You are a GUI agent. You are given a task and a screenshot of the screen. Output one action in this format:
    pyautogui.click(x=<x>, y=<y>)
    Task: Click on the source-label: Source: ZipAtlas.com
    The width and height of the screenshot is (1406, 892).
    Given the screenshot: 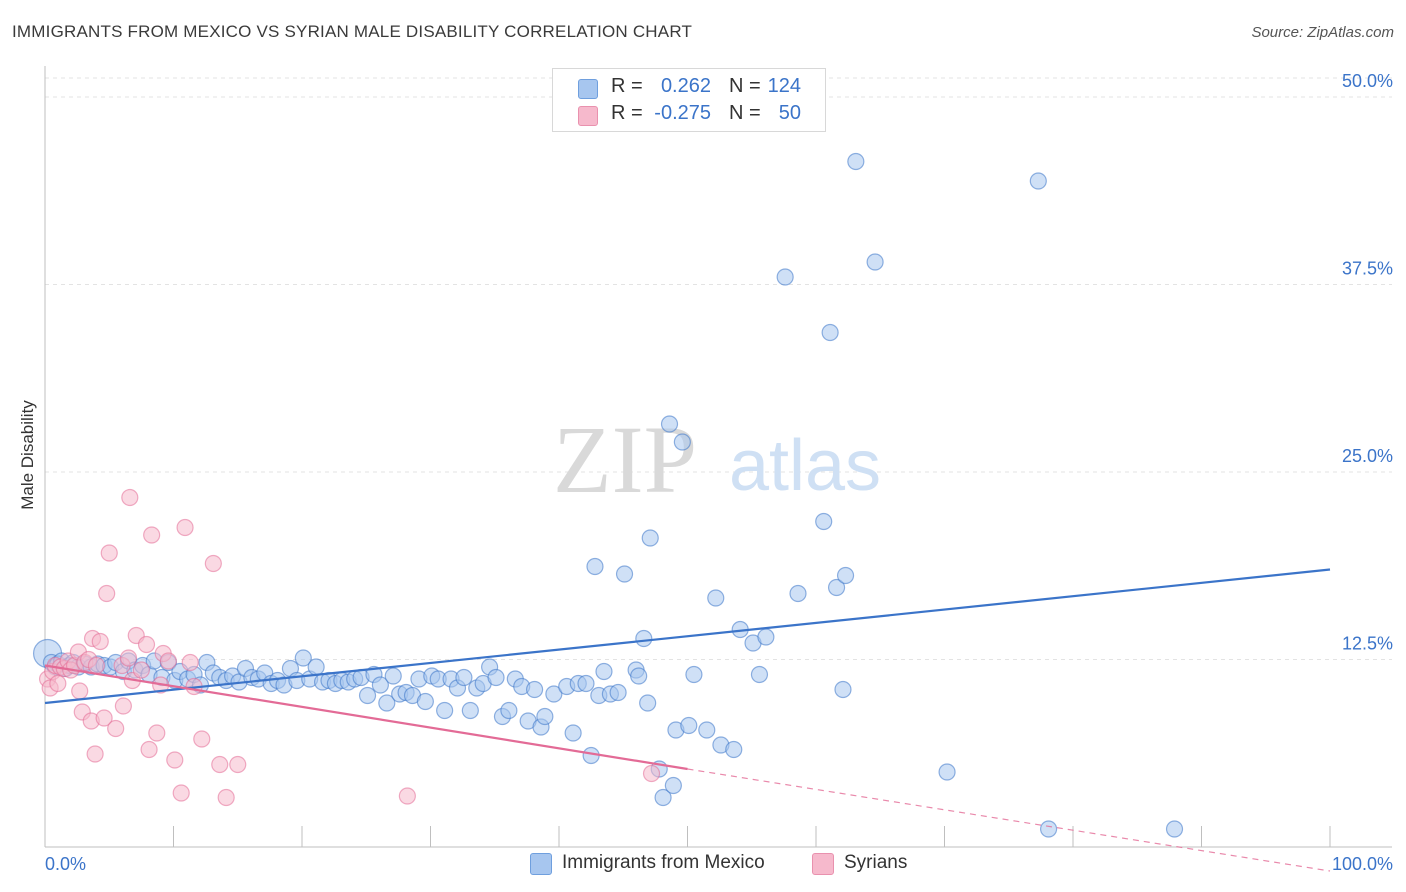 What is the action you would take?
    pyautogui.click(x=1322, y=32)
    